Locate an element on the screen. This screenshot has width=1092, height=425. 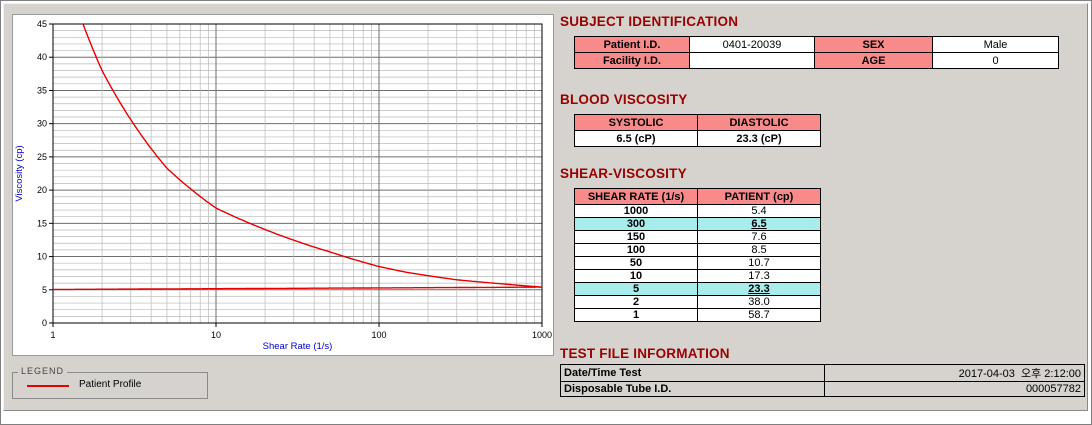
shear-row: 1 58.7 is located at coordinates (697, 315).